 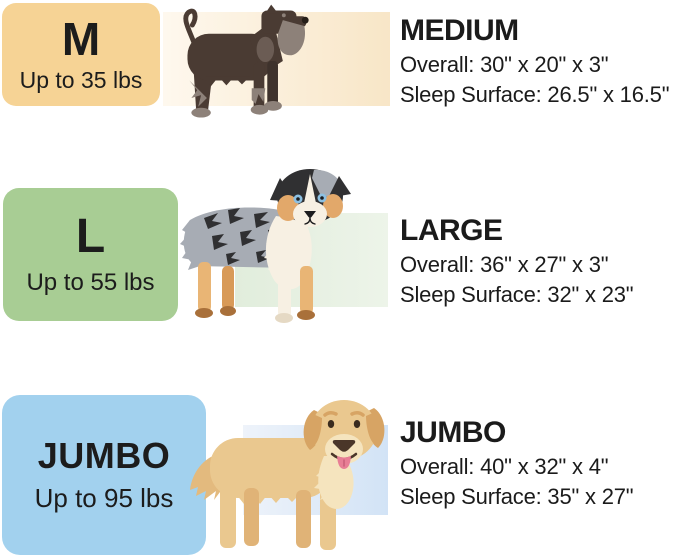 What do you see at coordinates (451, 230) in the screenshot?
I see `size-name-heading: LARGE` at bounding box center [451, 230].